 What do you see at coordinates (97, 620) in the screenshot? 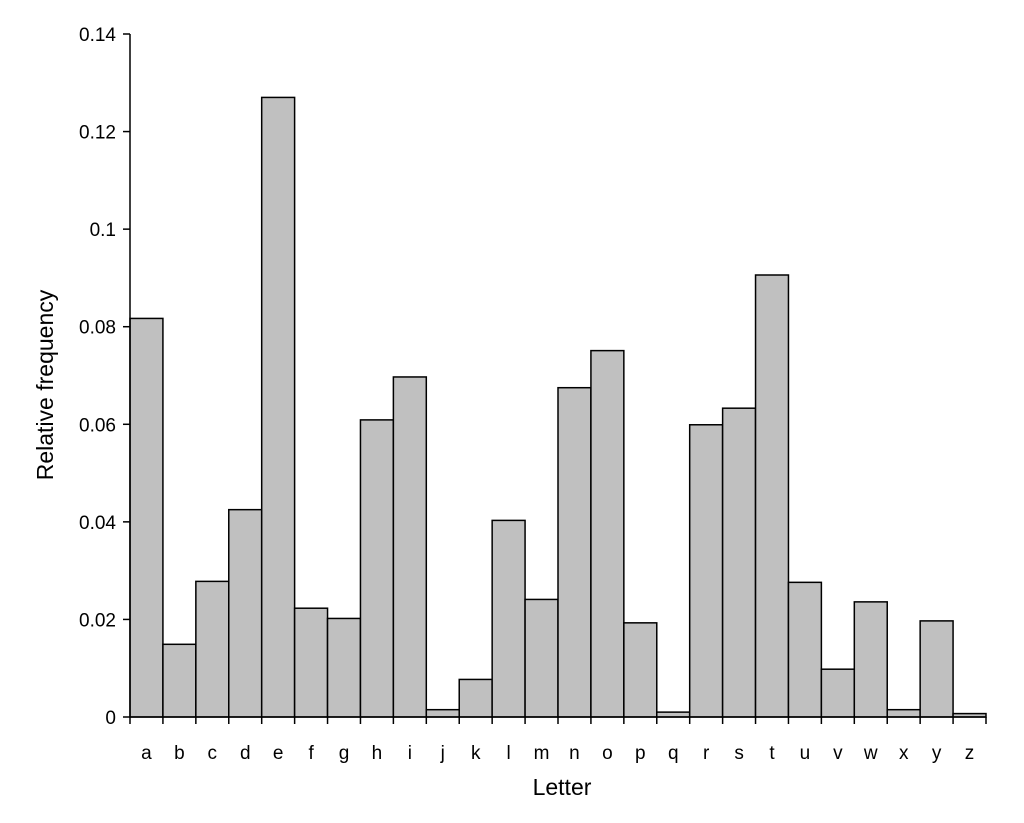
I see `y-tick-label: 0.02` at bounding box center [97, 620].